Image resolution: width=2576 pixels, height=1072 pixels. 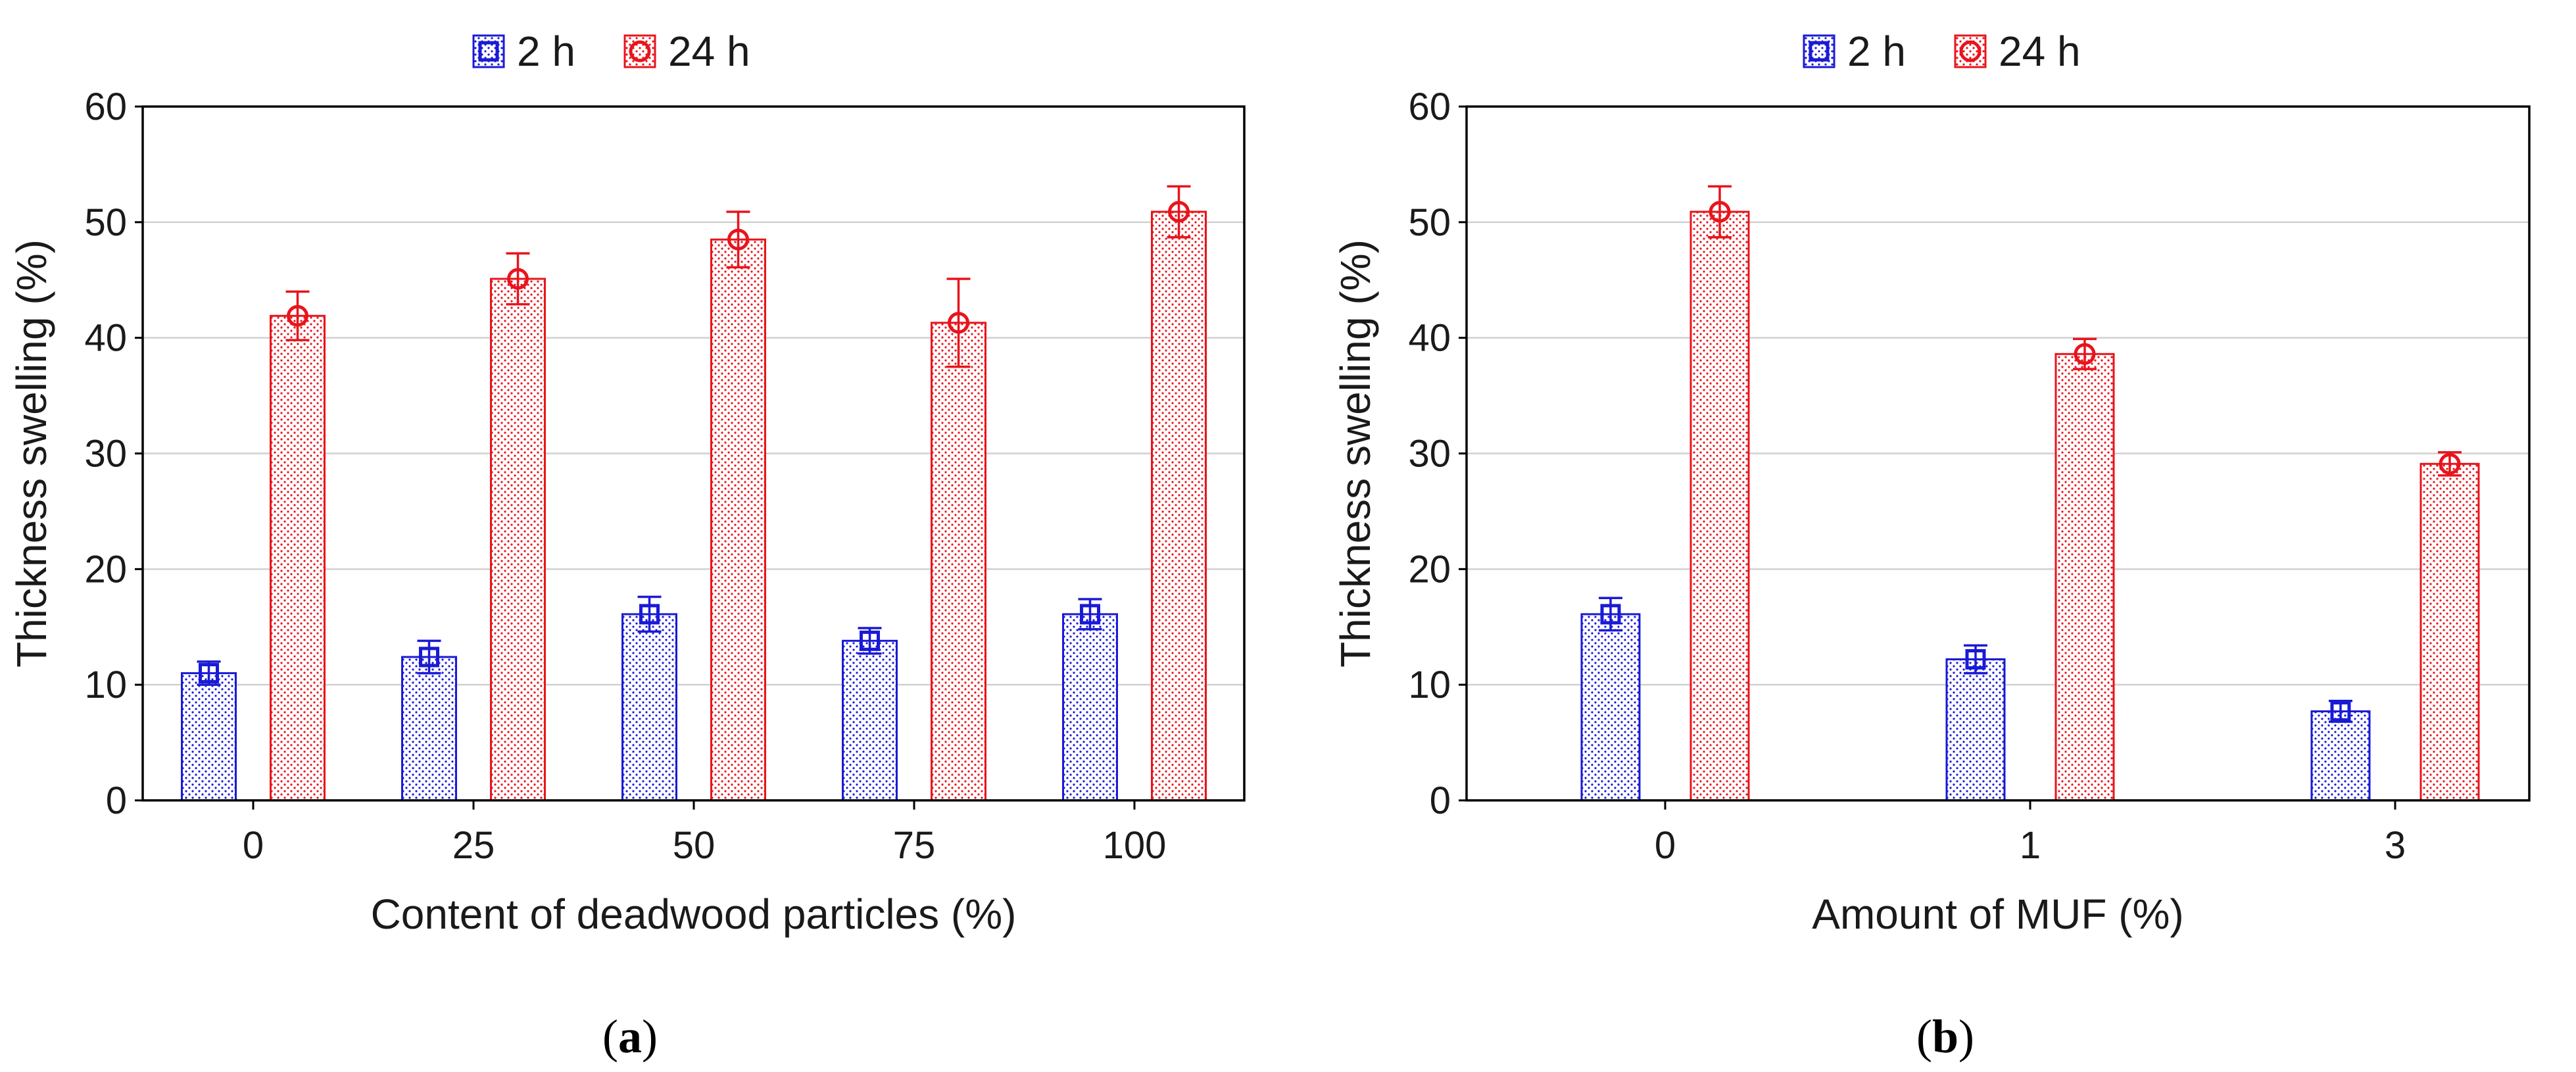 I want to click on x-axis-title: Content of deadwood particles (%), so click(x=694, y=914).